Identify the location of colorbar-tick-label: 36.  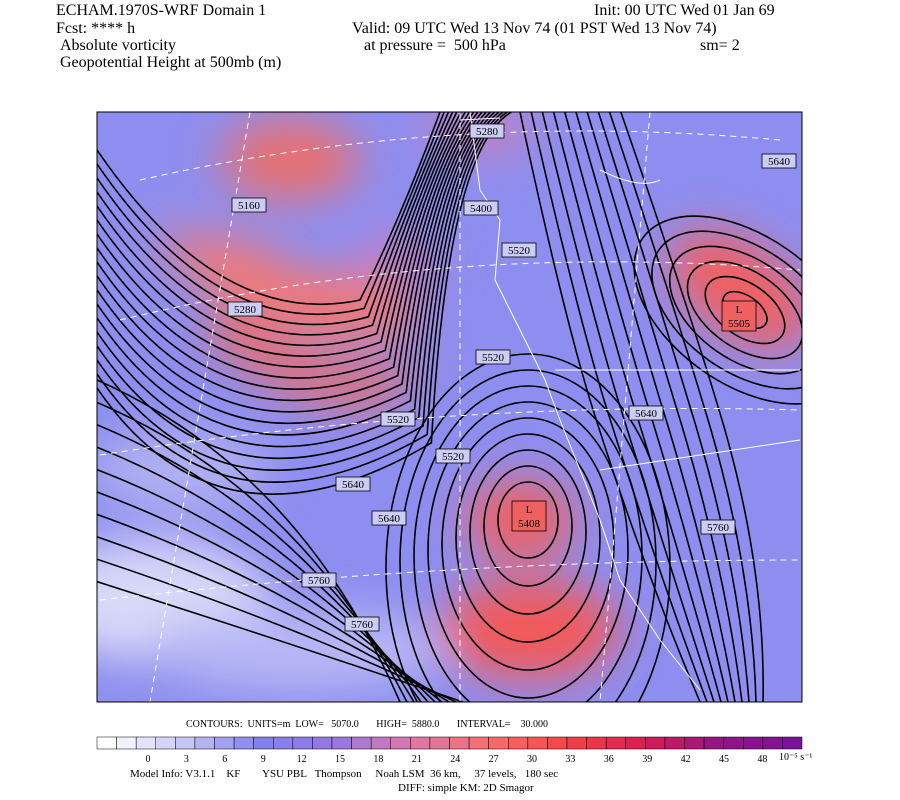
(609, 759).